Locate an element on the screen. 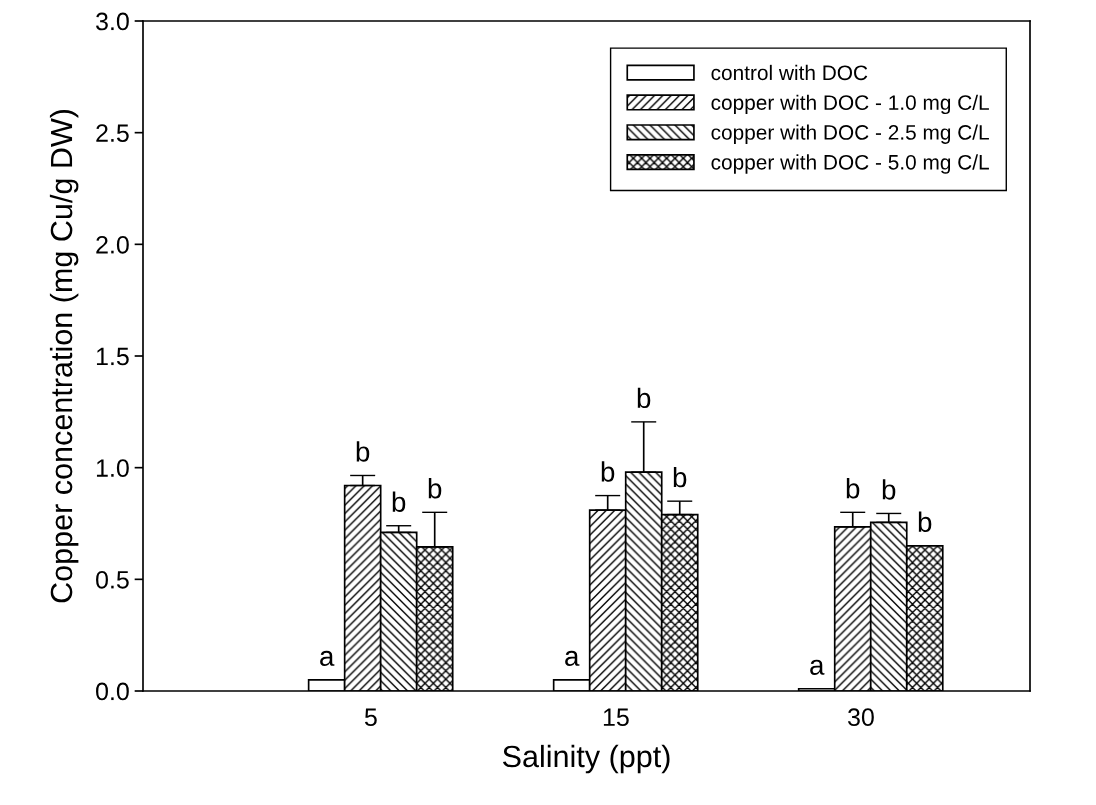 The image size is (1096, 805). y-tick-label: 2.5 is located at coordinates (112, 133).